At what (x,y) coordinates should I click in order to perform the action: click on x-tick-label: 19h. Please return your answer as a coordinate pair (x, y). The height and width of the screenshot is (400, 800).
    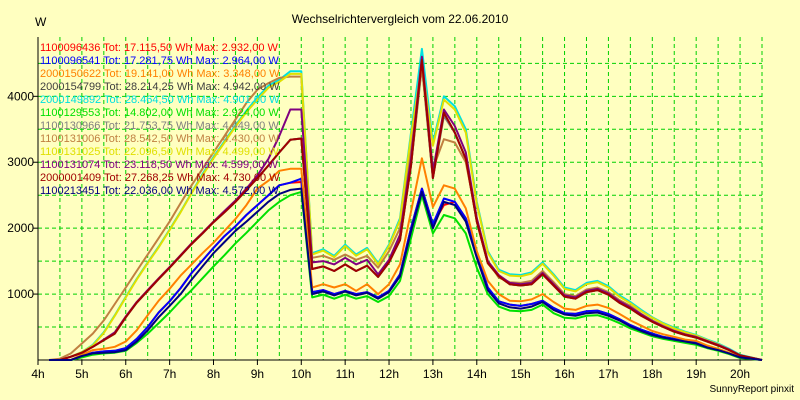
    Looking at the image, I should click on (696, 374).